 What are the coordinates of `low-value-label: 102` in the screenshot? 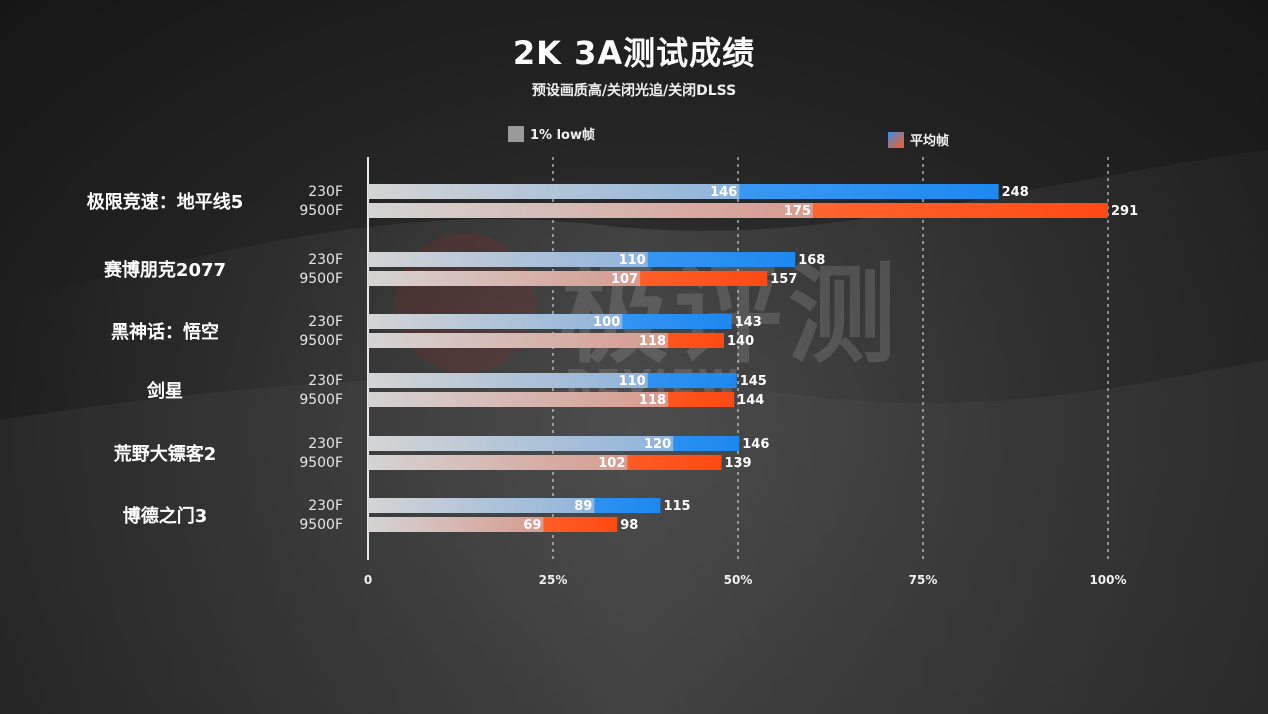 It's located at (611, 463).